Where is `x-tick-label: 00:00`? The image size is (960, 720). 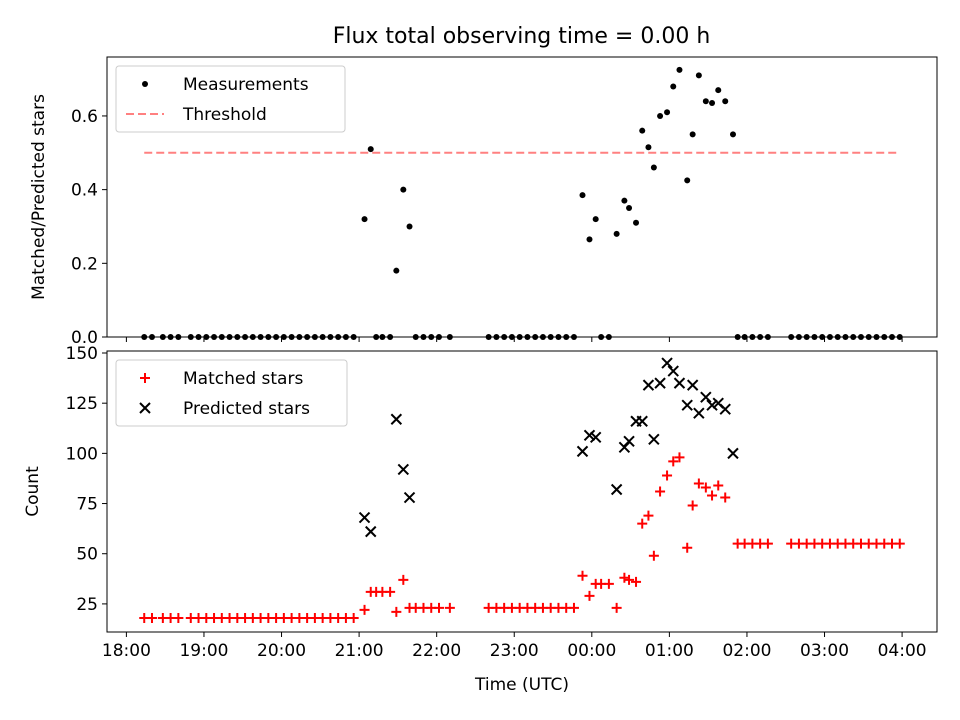
x-tick-label: 00:00 is located at coordinates (591, 651).